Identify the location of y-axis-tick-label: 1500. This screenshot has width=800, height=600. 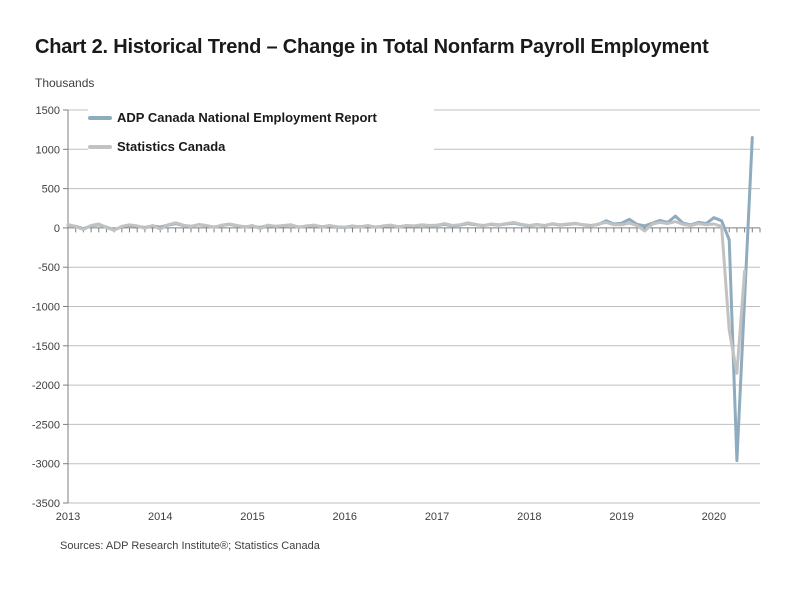
(48, 111).